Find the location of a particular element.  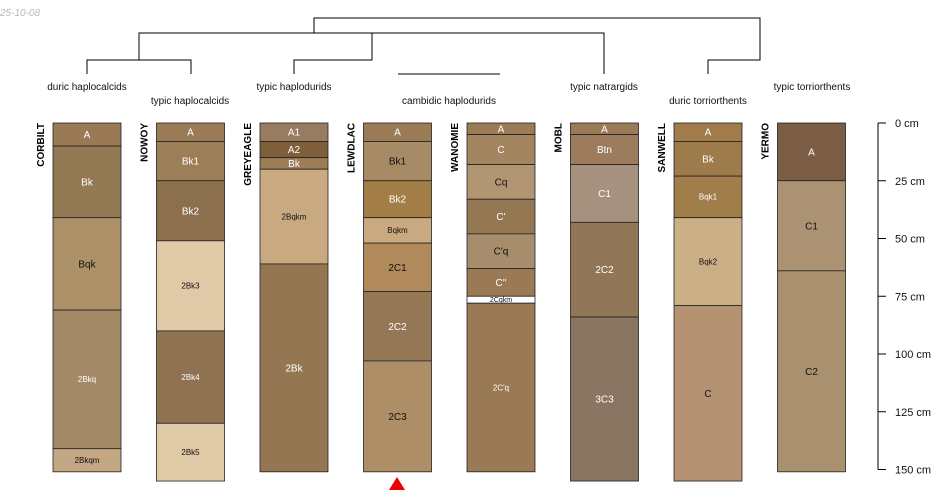

horizon-label: 2Bkqm is located at coordinates (87, 460).